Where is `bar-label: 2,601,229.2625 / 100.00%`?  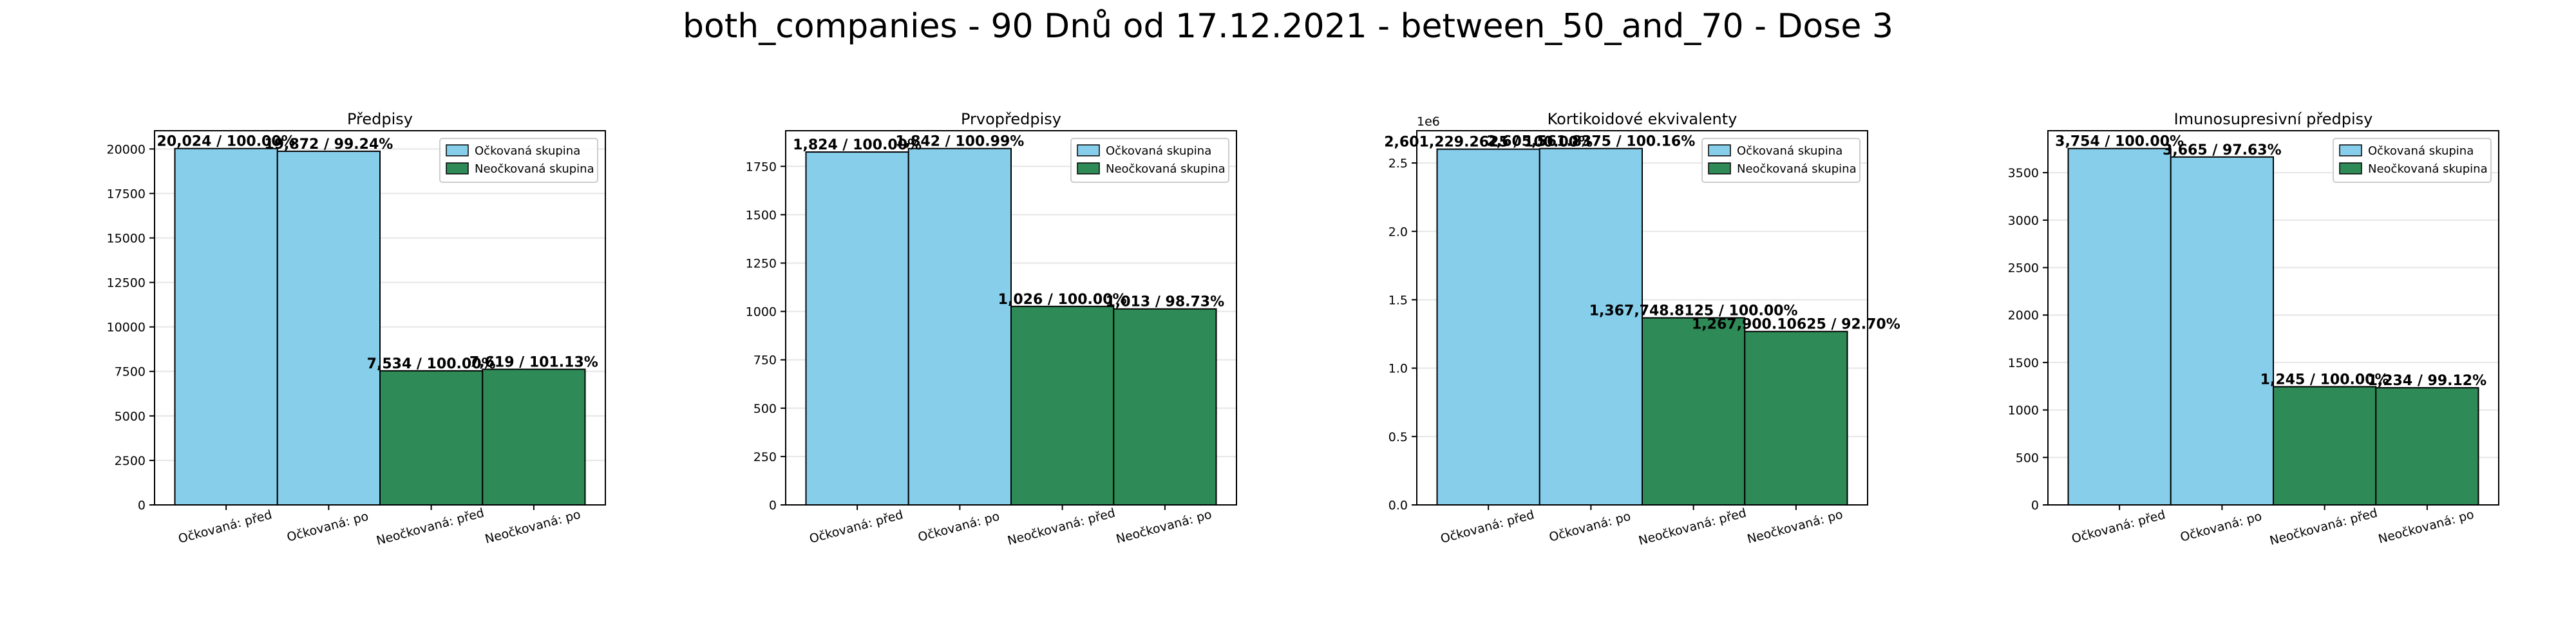 bar-label: 2,601,229.2625 / 100.00% is located at coordinates (1488, 143).